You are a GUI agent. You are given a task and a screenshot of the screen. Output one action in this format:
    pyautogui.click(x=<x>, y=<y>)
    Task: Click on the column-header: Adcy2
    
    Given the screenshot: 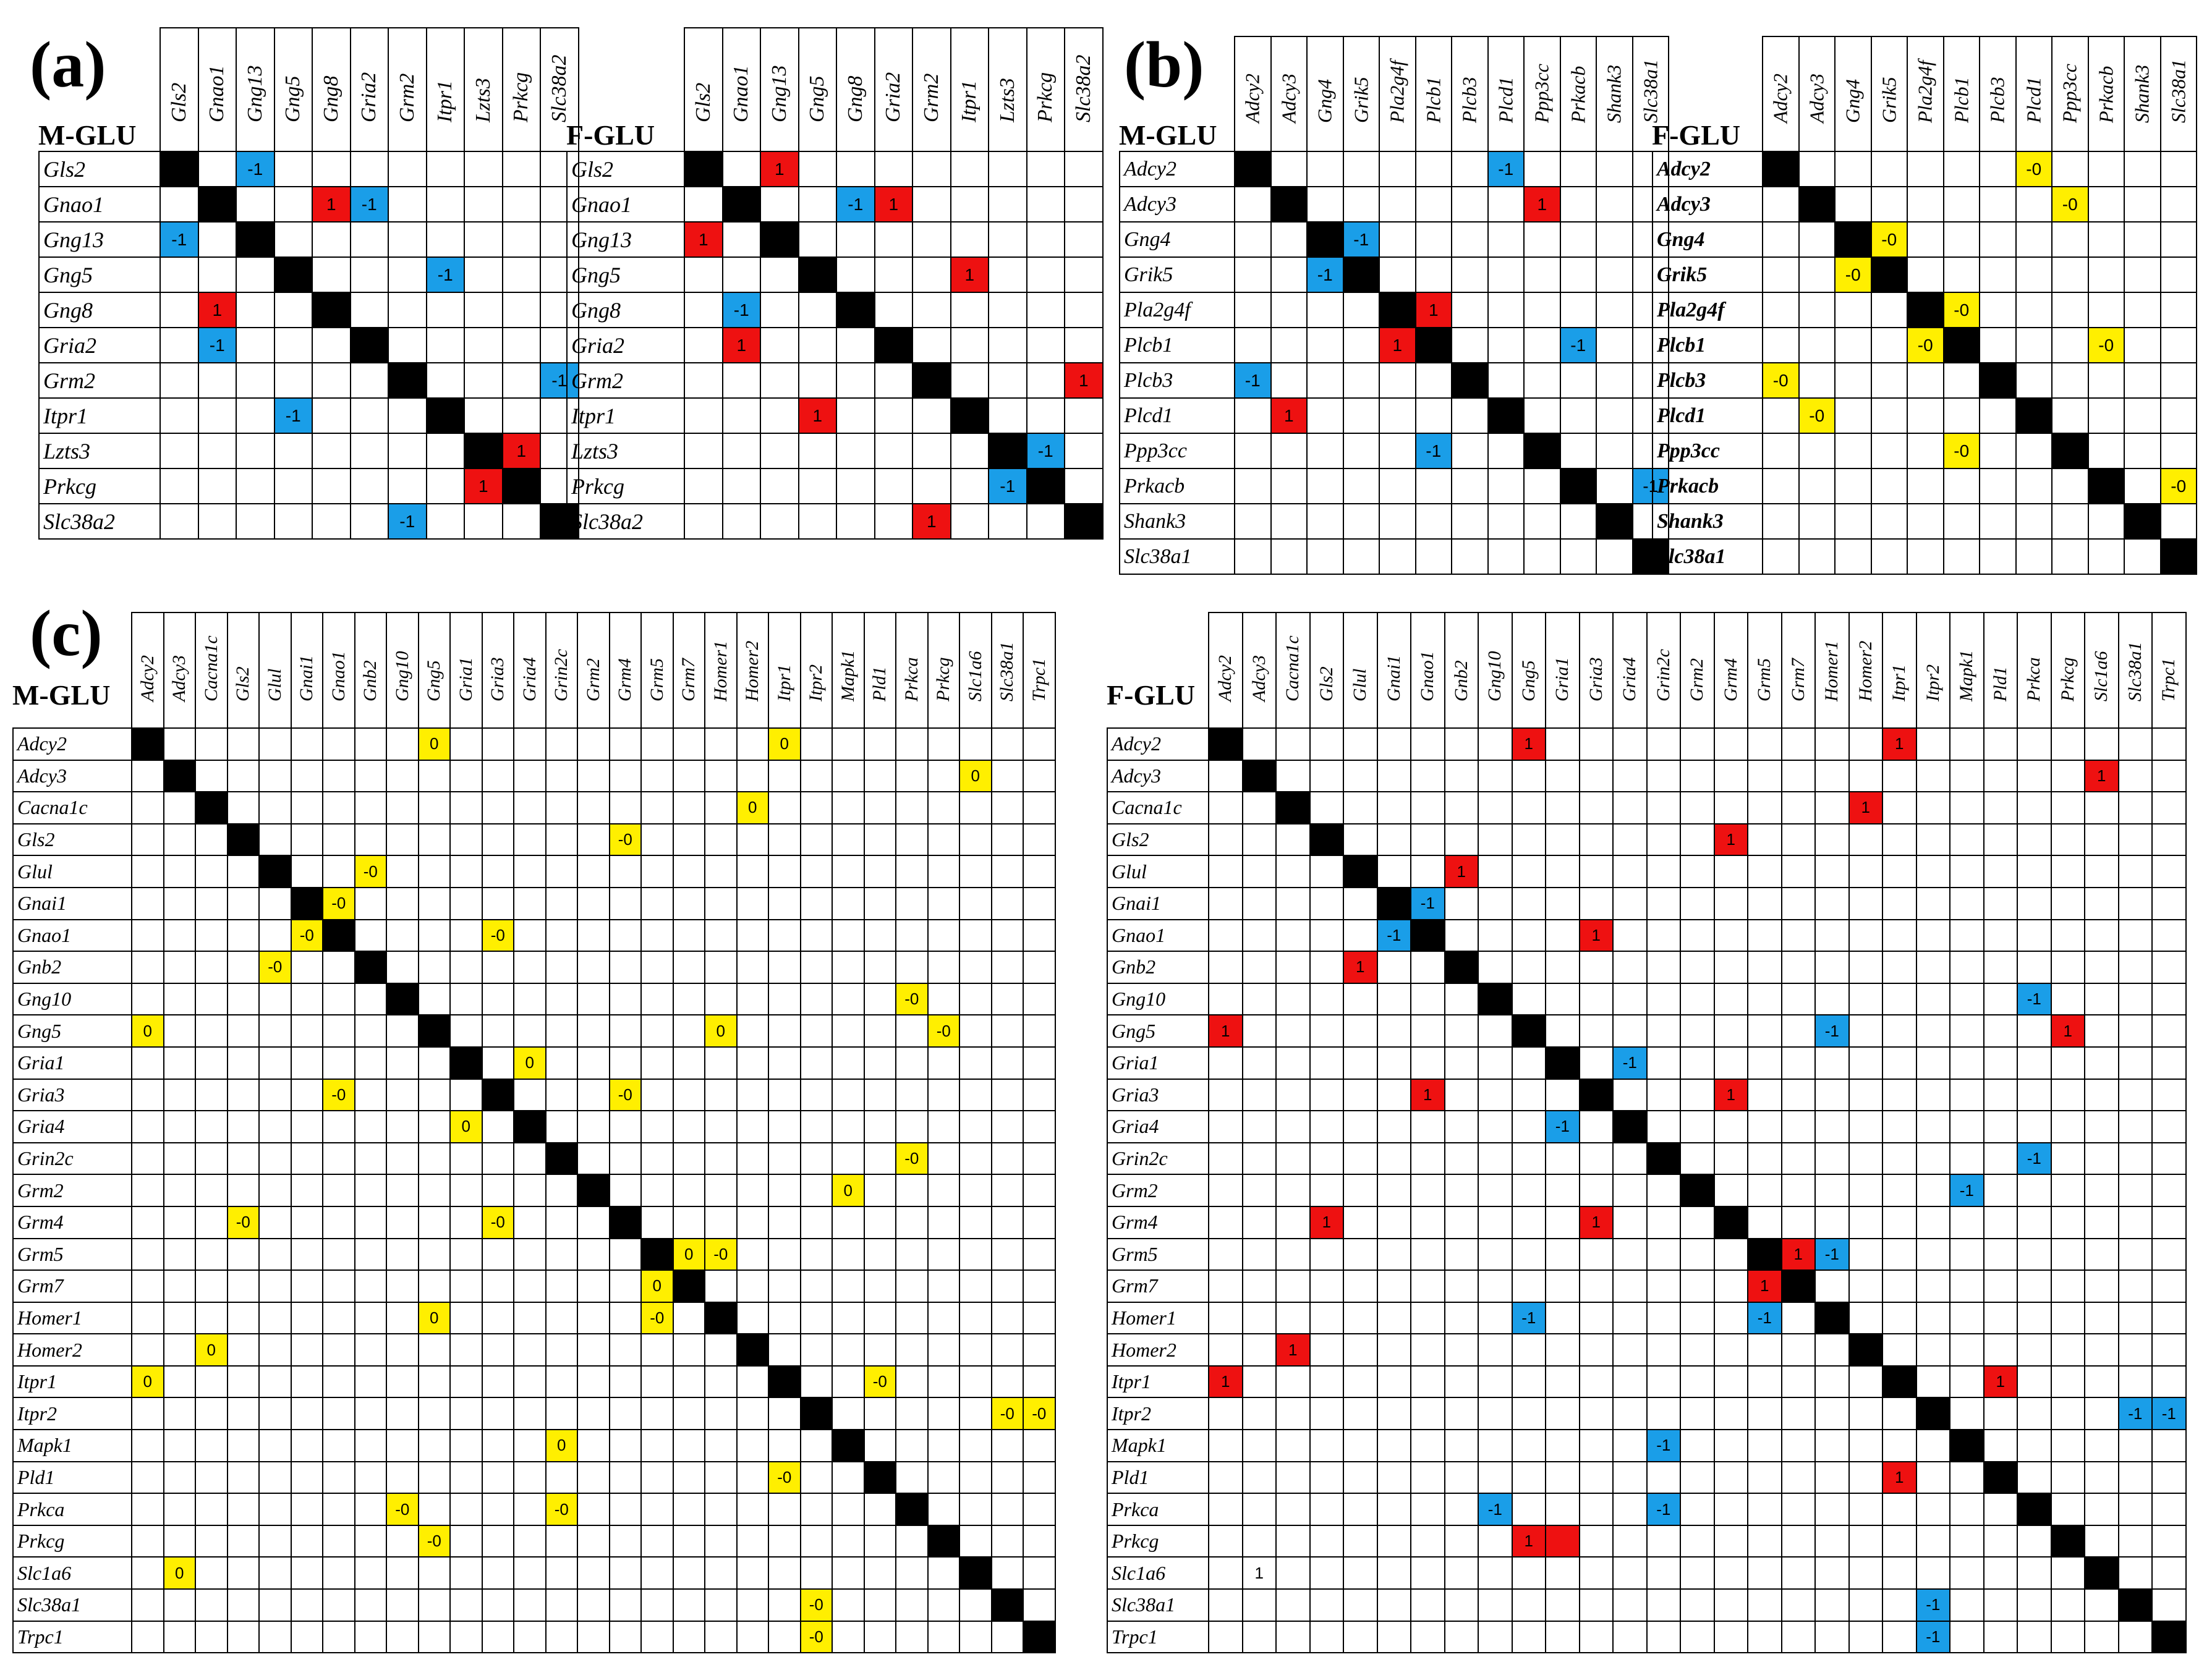 What is the action you would take?
    pyautogui.click(x=1225, y=670)
    